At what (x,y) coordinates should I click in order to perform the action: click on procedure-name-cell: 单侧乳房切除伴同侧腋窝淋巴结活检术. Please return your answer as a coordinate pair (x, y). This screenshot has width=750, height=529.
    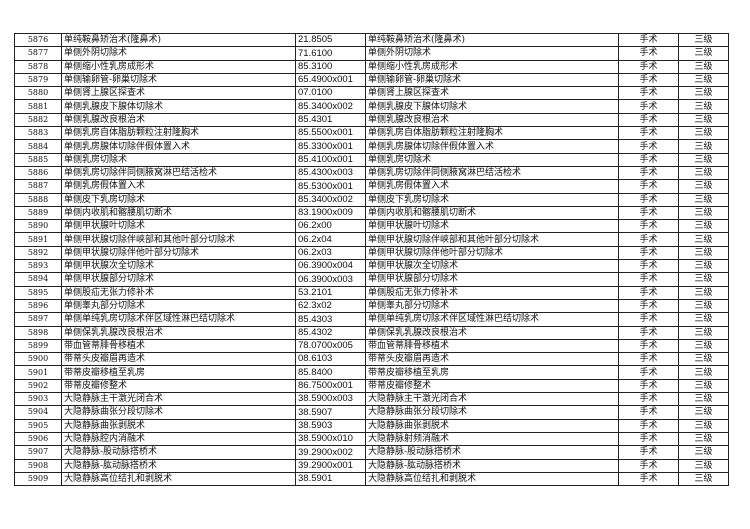
    Looking at the image, I should click on (178, 173).